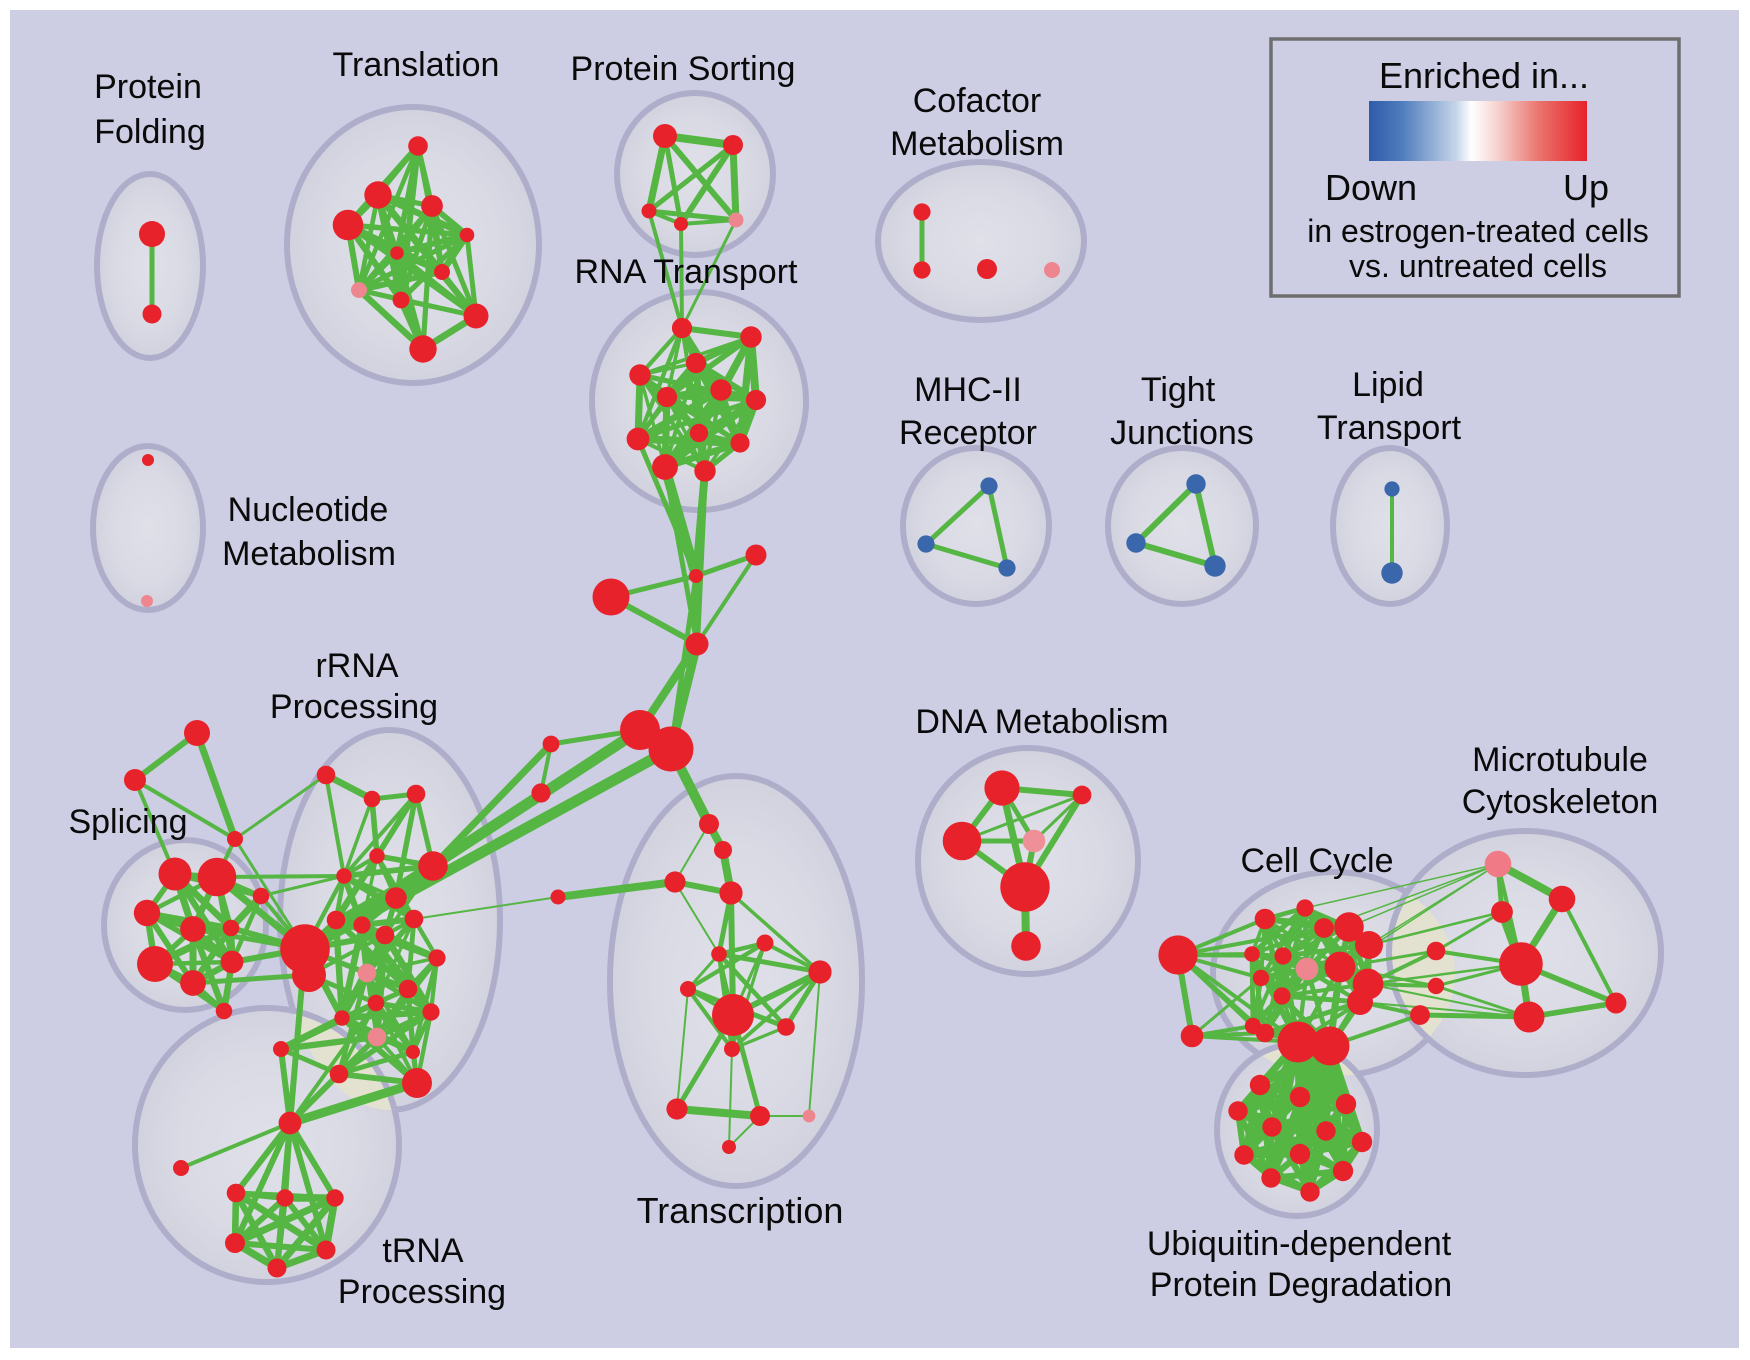 This screenshot has height=1360, width=1750. I want to click on svg-text: Transcription, so click(740, 1210).